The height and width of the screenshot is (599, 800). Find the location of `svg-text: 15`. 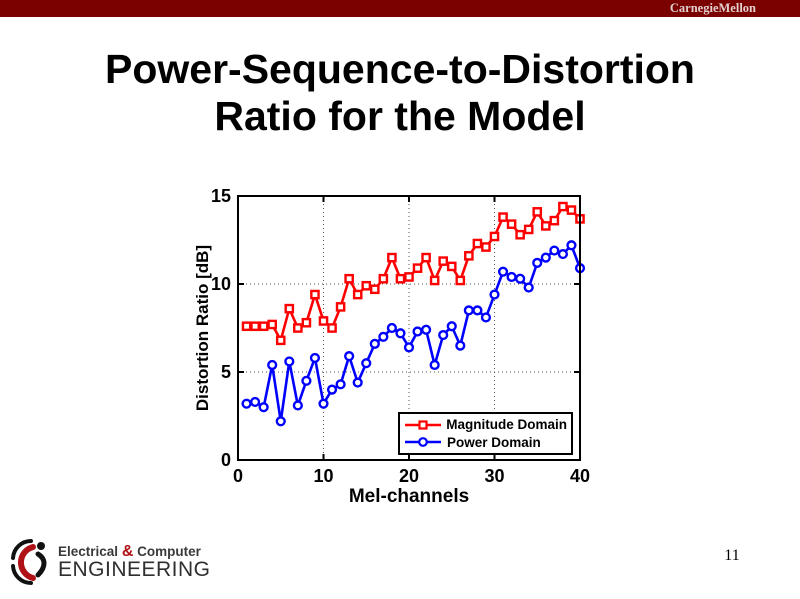

svg-text: 15 is located at coordinates (221, 197).